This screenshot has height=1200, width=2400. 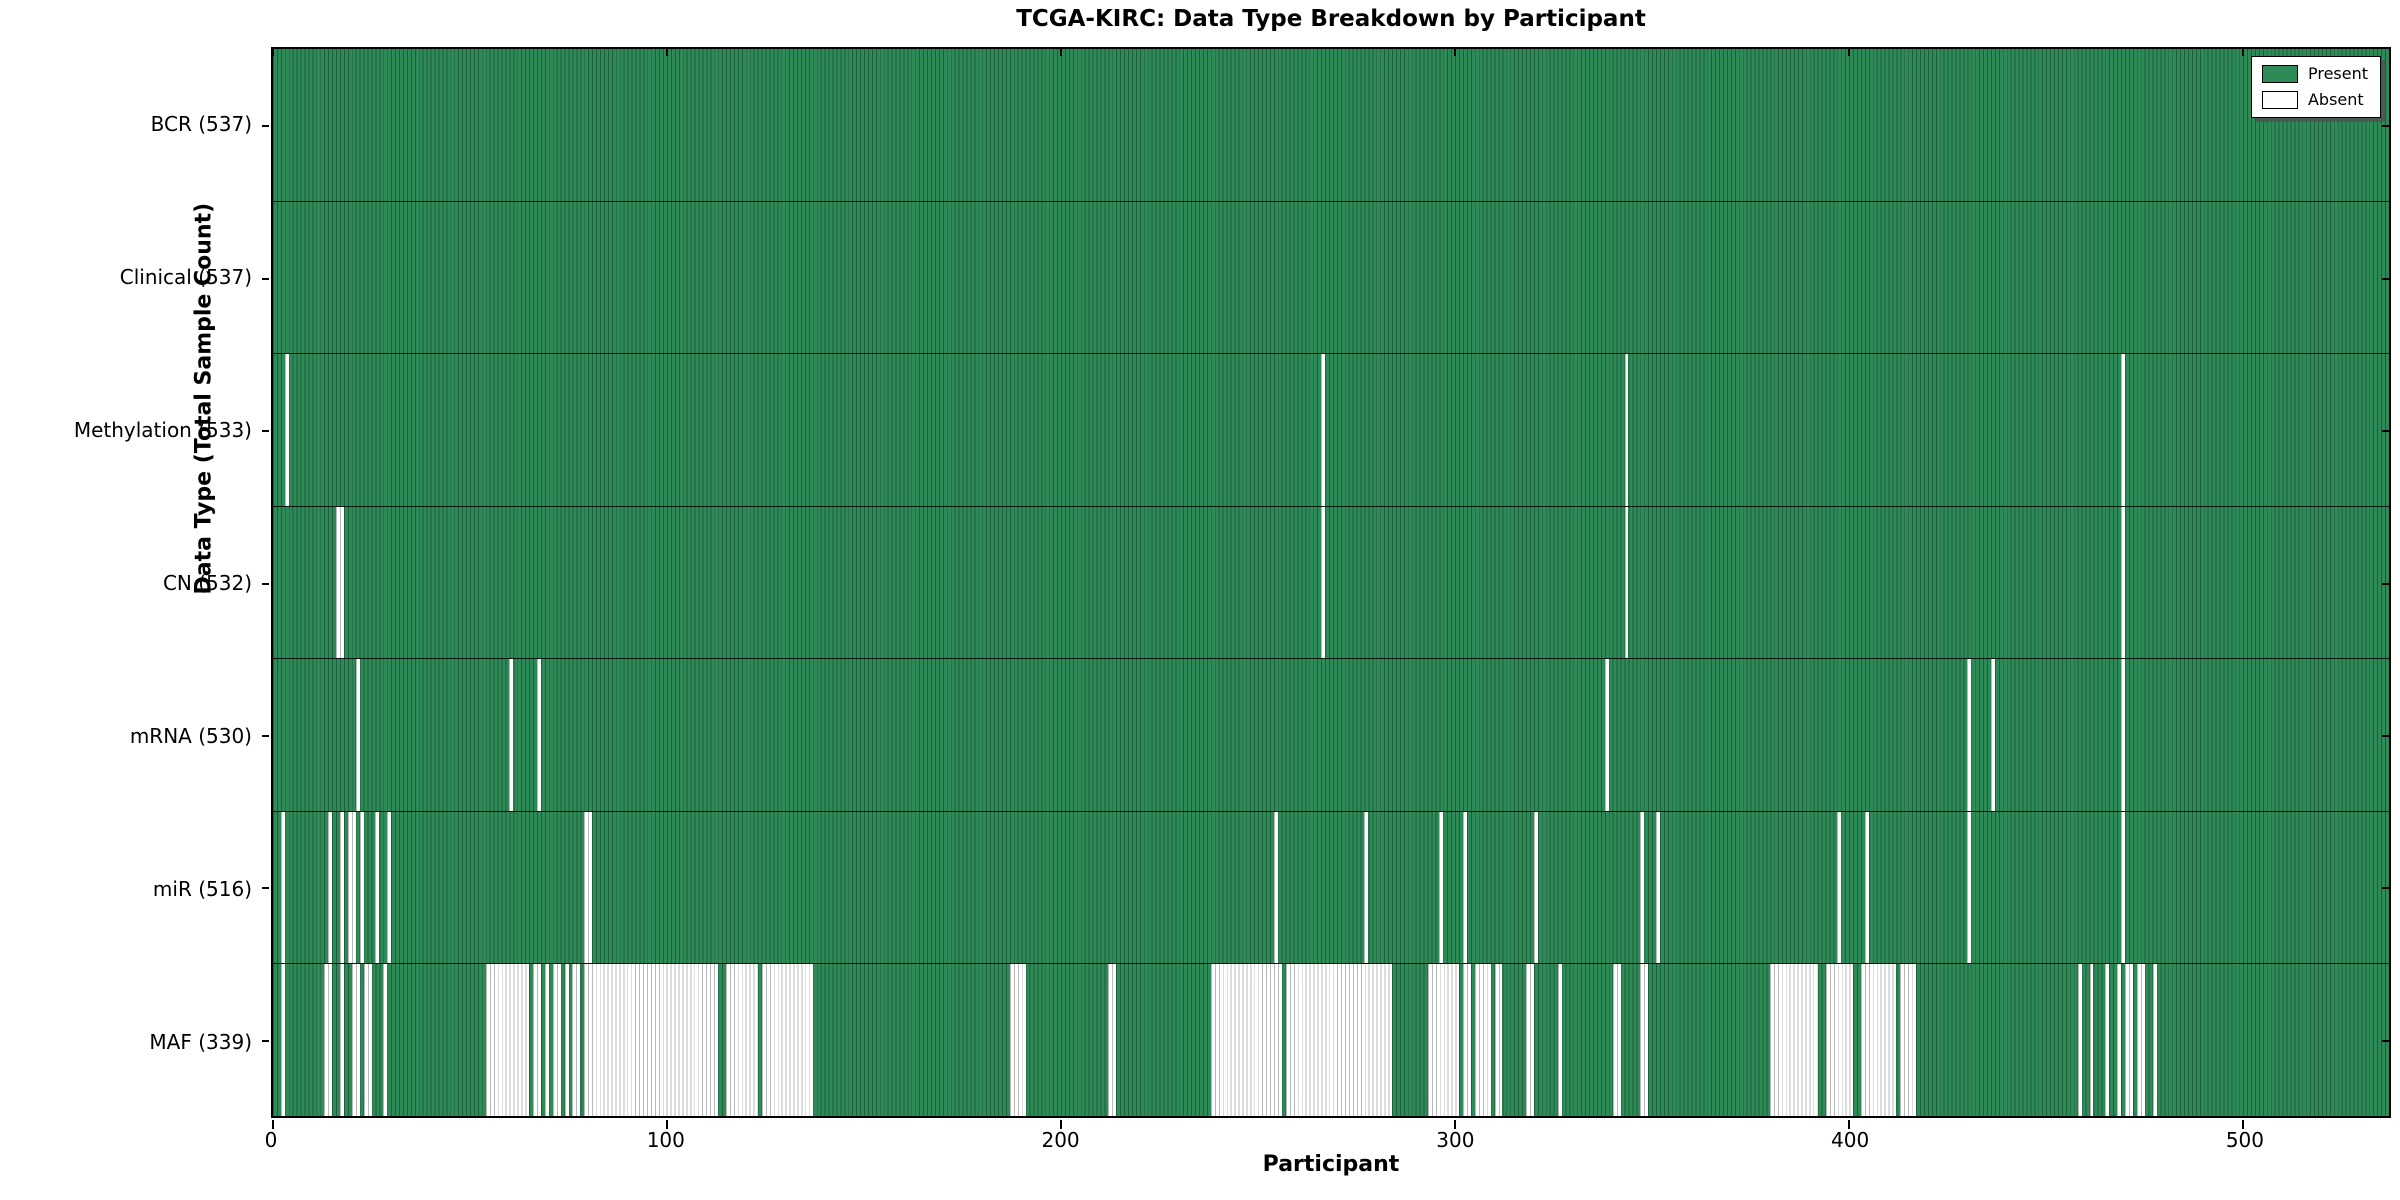 I want to click on legend-label-present: Present, so click(x=2337, y=73).